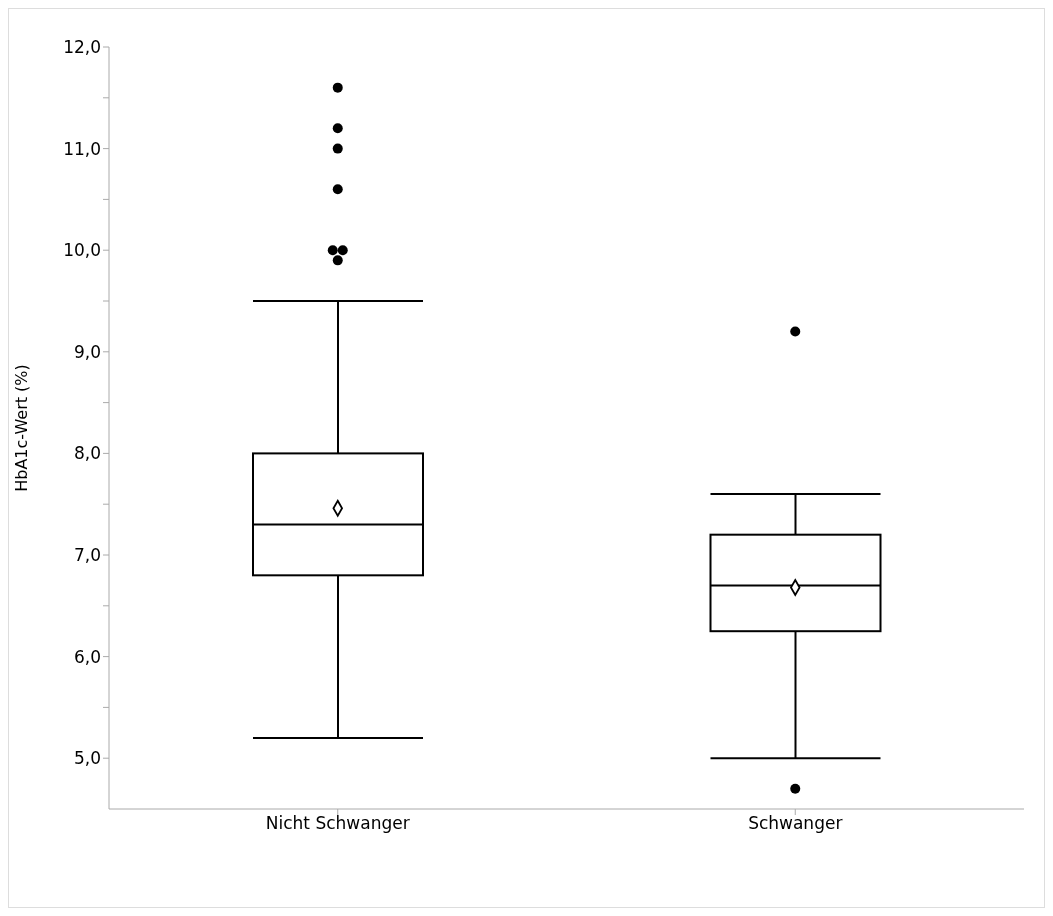 This screenshot has width=1053, height=916. What do you see at coordinates (82, 47) in the screenshot?
I see `y-tick-label: 12,0` at bounding box center [82, 47].